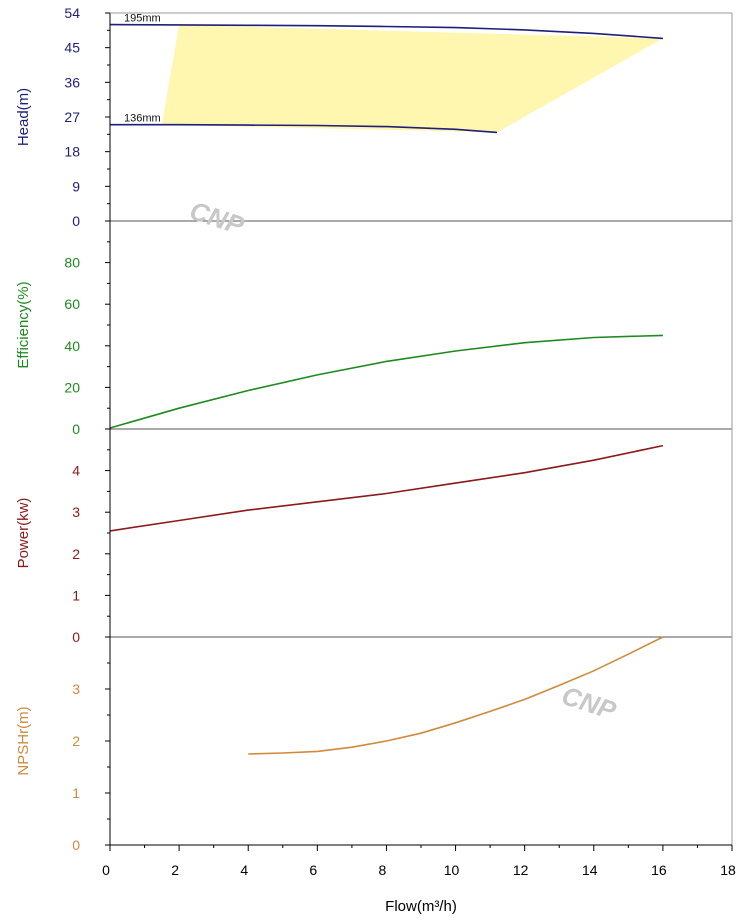  What do you see at coordinates (72, 346) in the screenshot?
I see `y-tick-label: 40` at bounding box center [72, 346].